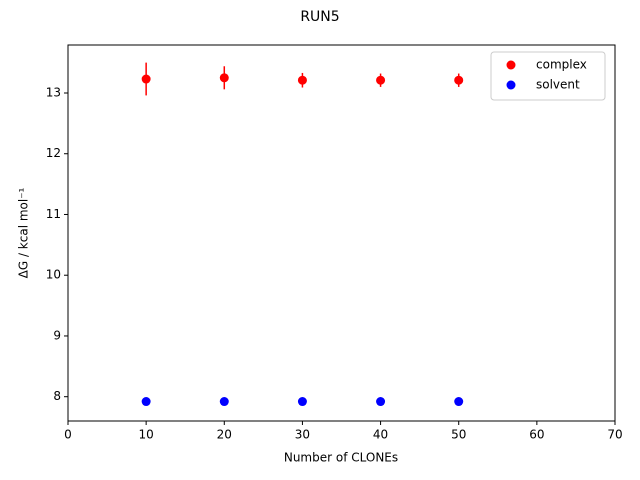 This screenshot has width=640, height=480. What do you see at coordinates (561, 65) in the screenshot?
I see `legend-label: complex` at bounding box center [561, 65].